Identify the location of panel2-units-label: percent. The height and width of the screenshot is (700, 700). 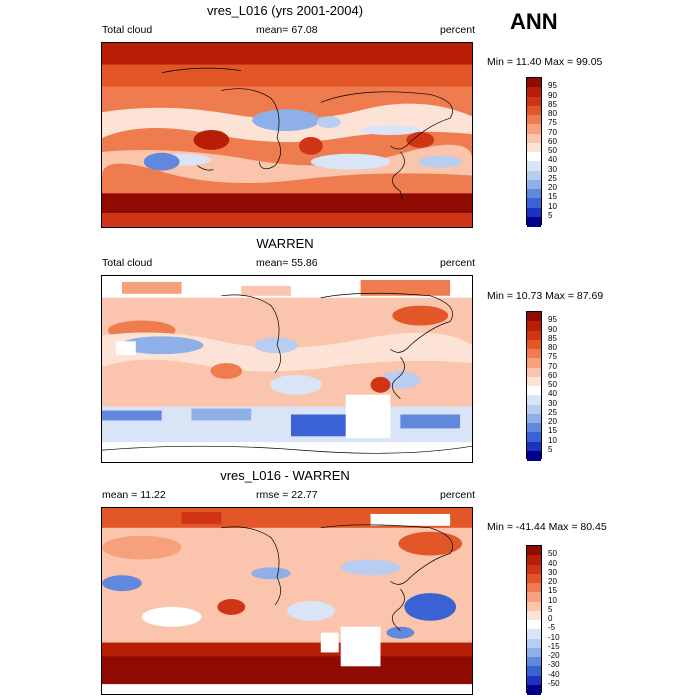
(458, 263).